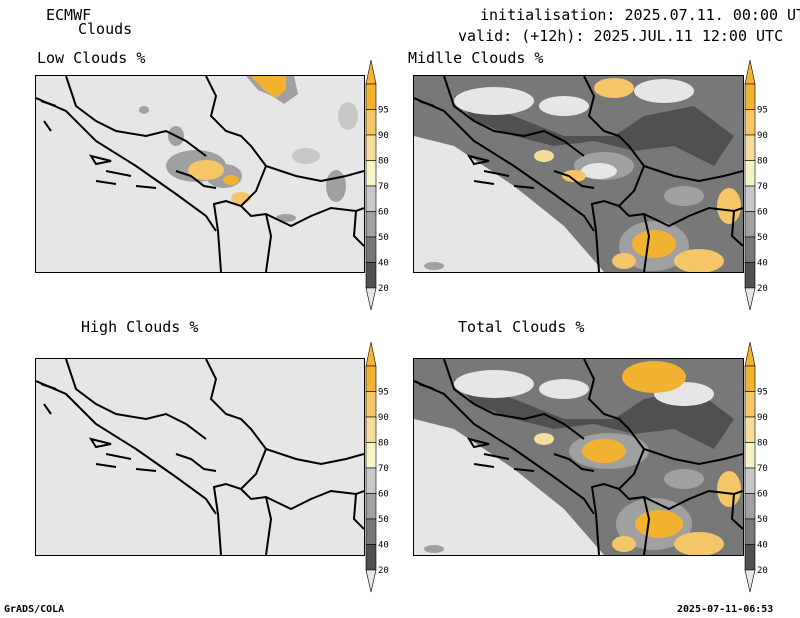  I want to click on footer-timestamp-label: 2025-07-11-06:53, so click(725, 609).